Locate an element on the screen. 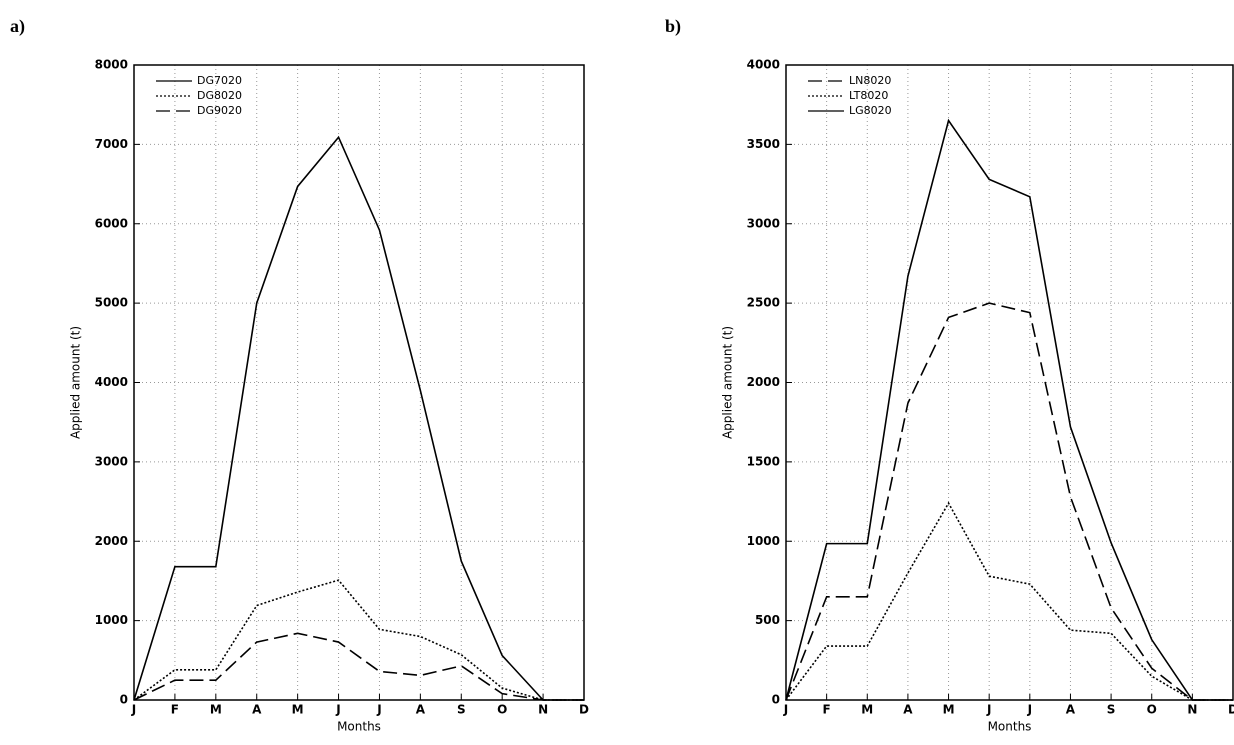  panel-label: b) is located at coordinates (673, 26).